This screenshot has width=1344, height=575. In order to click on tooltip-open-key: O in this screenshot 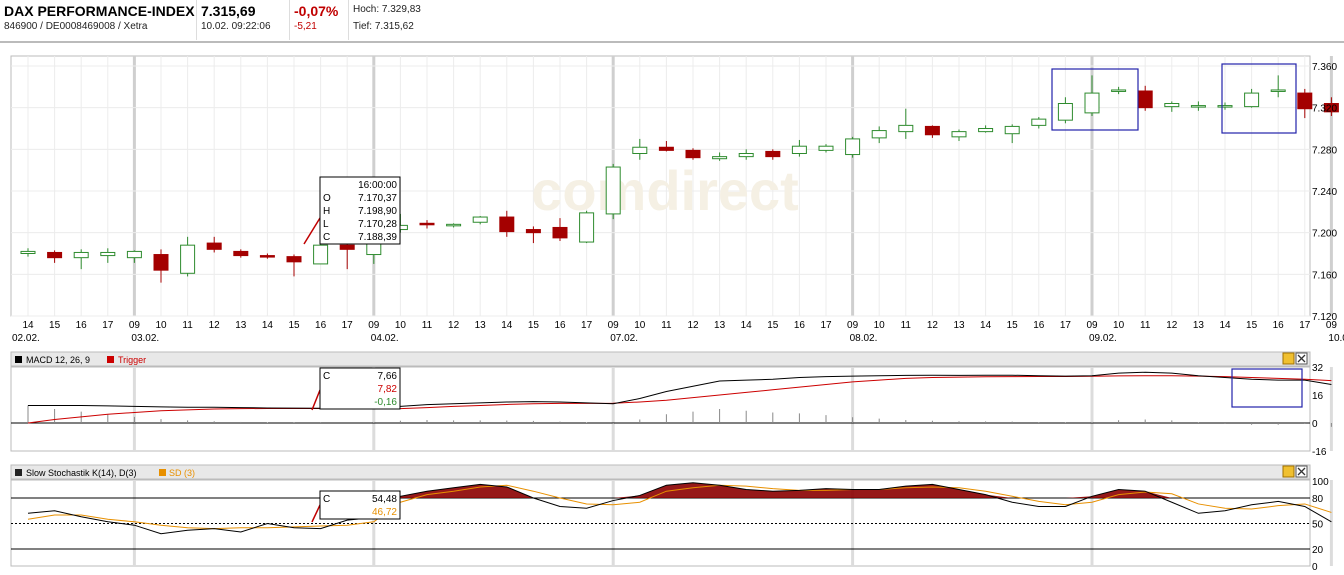, I will do `click(327, 198)`.